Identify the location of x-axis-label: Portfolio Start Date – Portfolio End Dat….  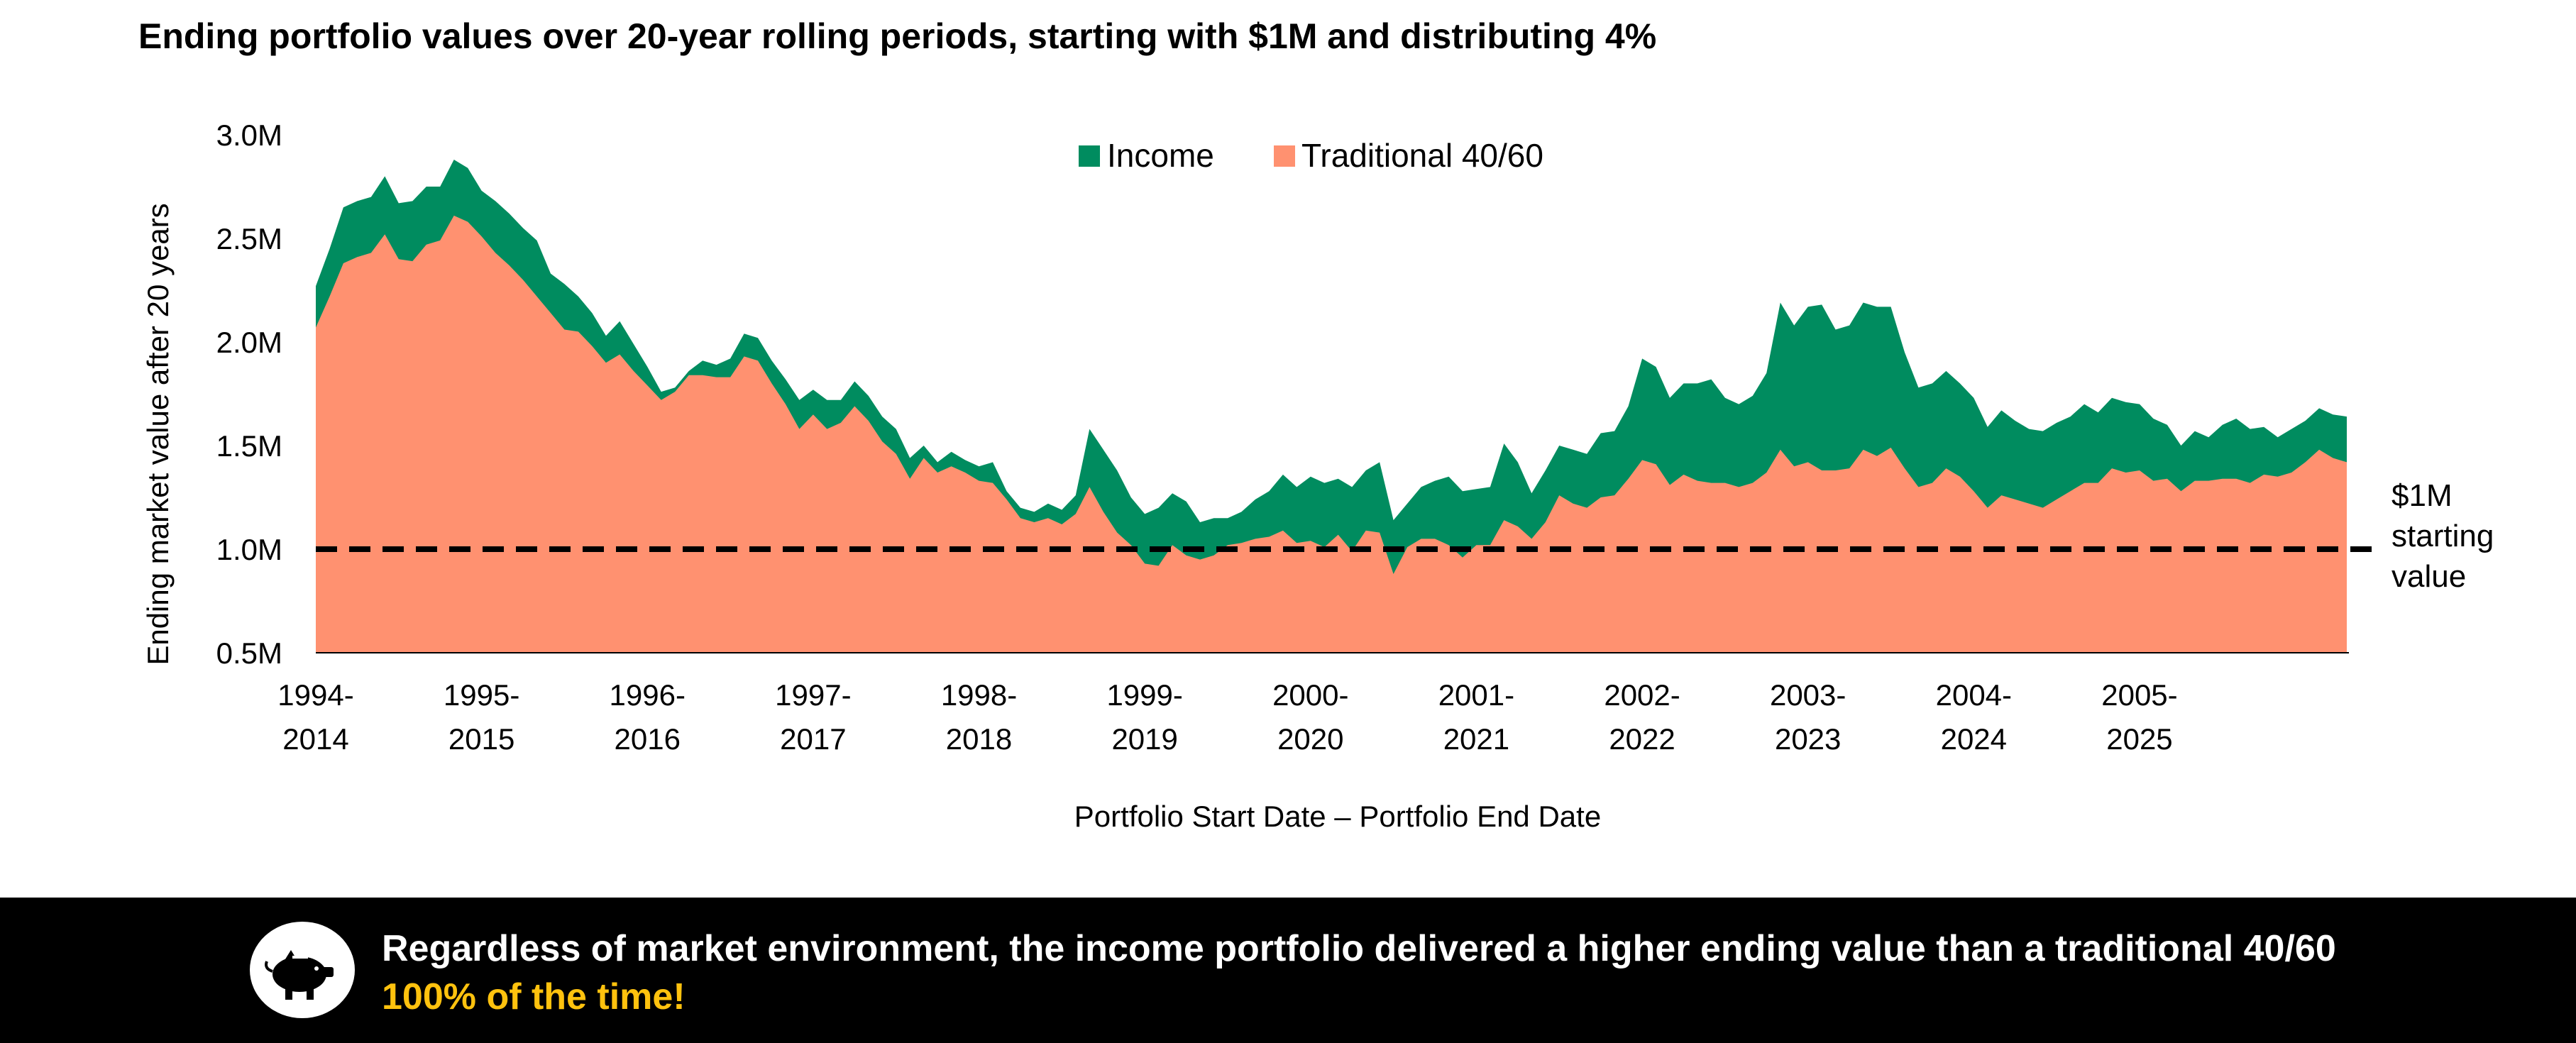
(1337, 816).